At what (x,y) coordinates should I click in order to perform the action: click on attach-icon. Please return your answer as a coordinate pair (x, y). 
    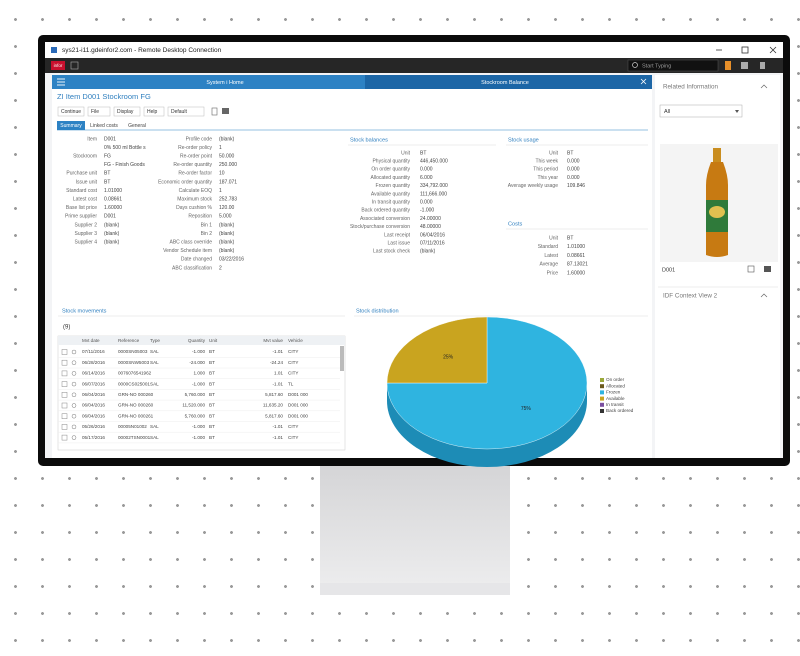
    Looking at the image, I should click on (214, 111).